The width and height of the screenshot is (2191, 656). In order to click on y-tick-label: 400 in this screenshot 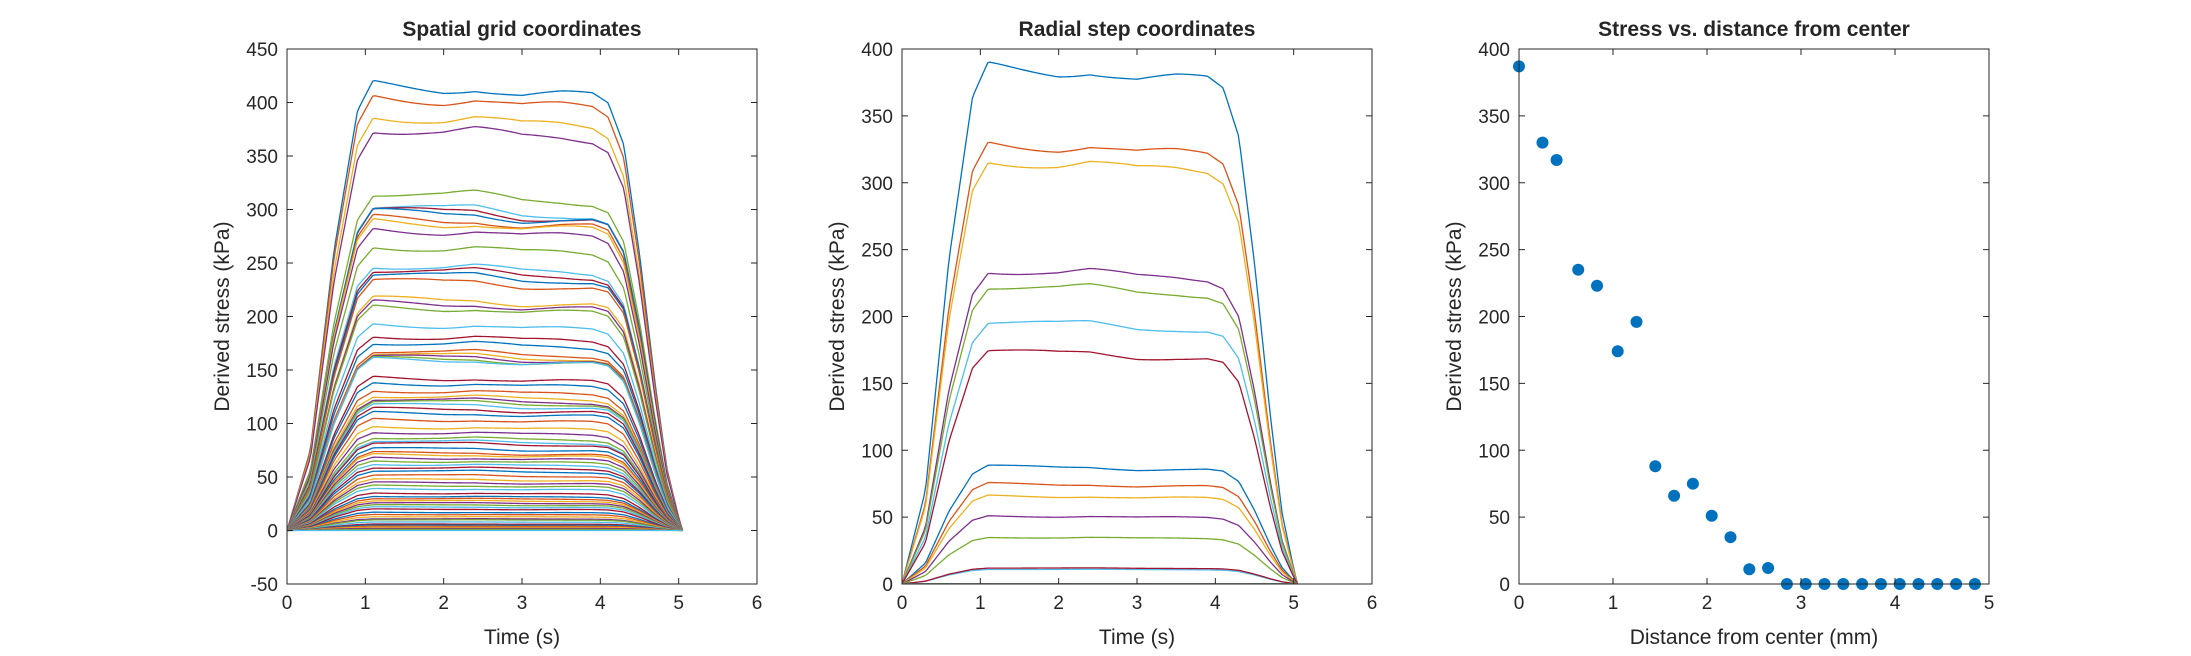, I will do `click(1494, 50)`.